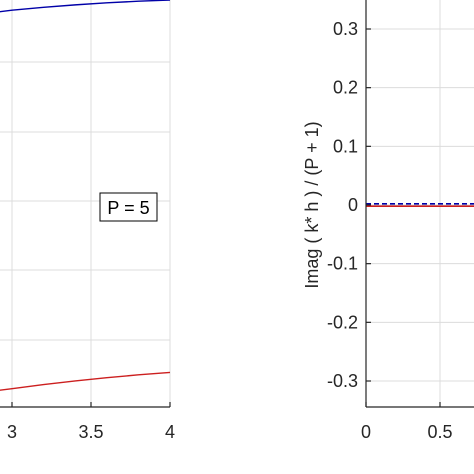  I want to click on left-x-ticks: 3 3.5 4, so click(91, 422).